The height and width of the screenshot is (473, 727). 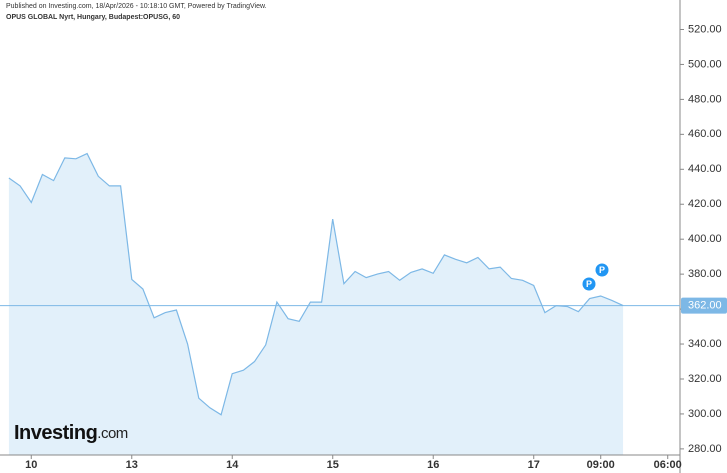 What do you see at coordinates (705, 64) in the screenshot?
I see `y-tick-label: 500.00` at bounding box center [705, 64].